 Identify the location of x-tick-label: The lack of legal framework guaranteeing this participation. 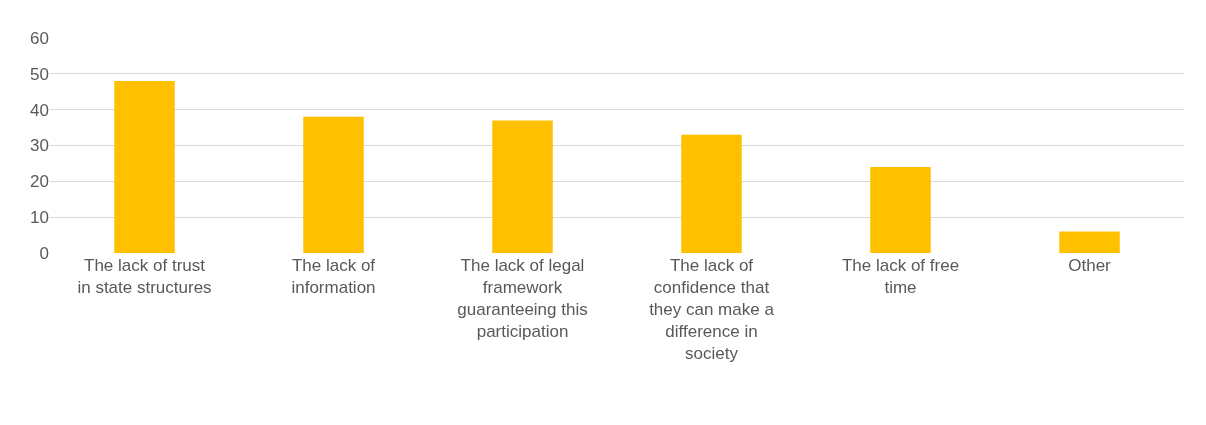
(522, 299).